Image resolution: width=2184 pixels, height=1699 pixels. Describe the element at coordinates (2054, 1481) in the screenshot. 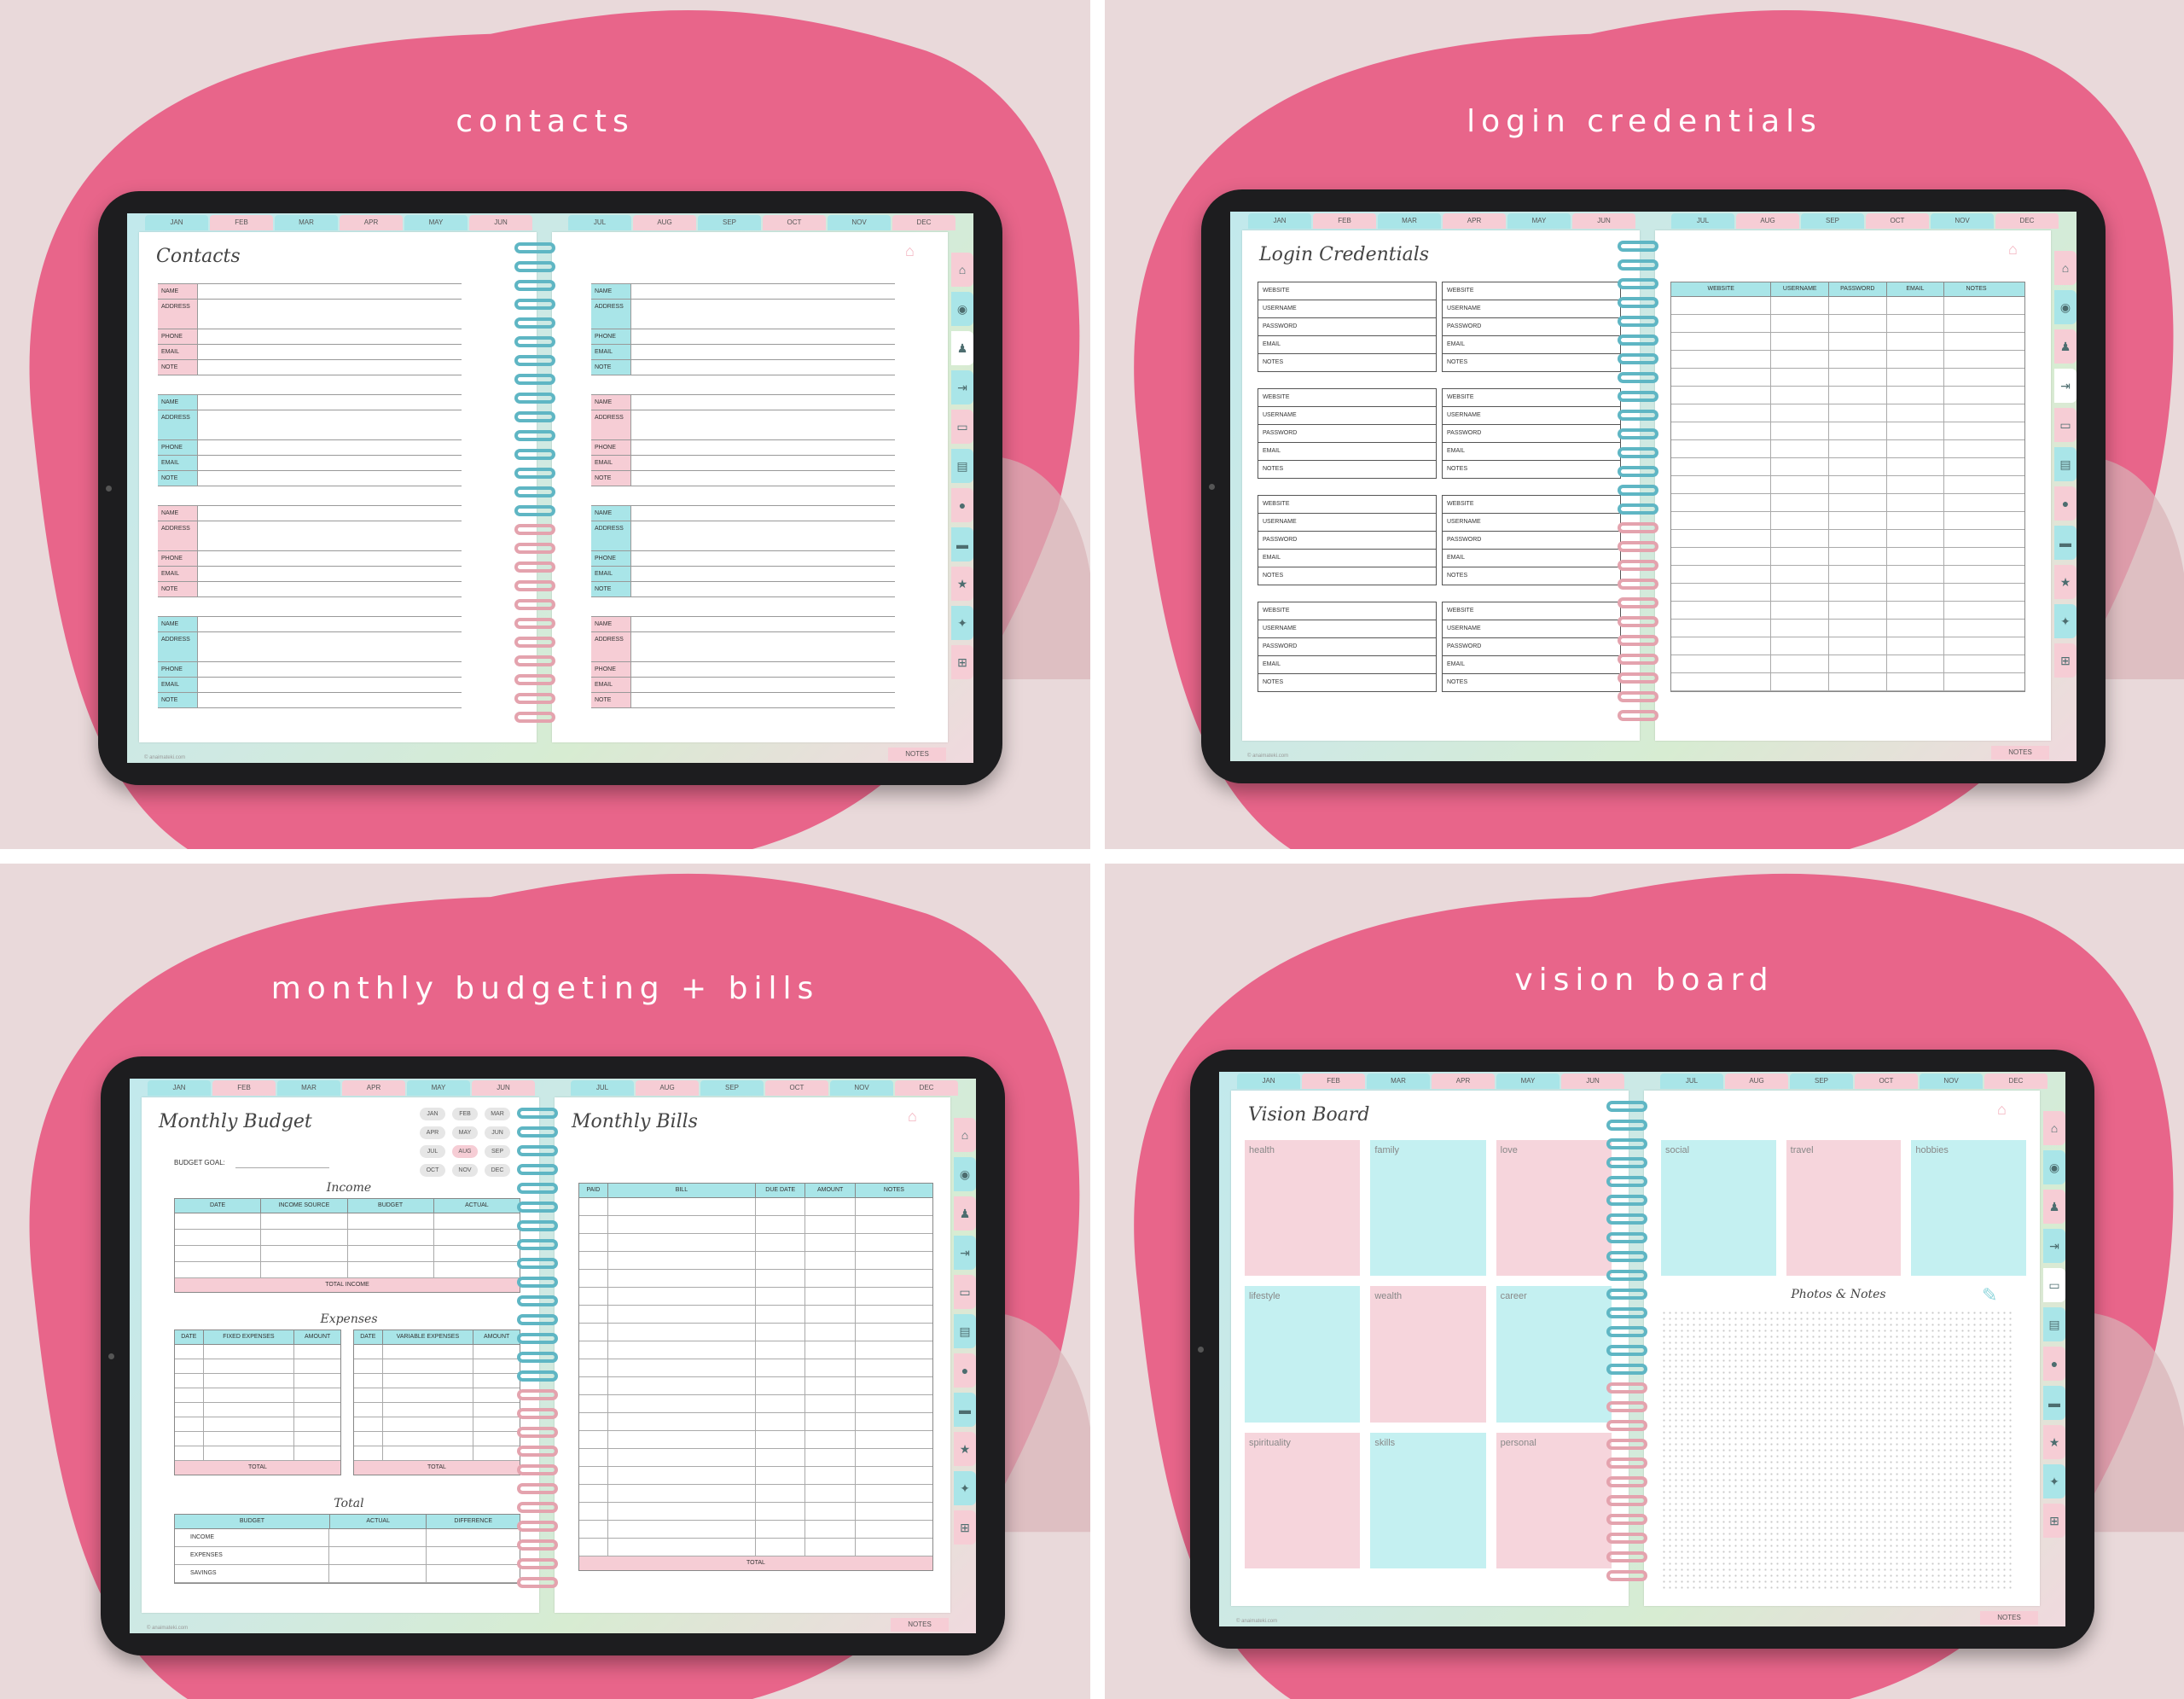

I see `side-tab-runner: ✦` at that location.